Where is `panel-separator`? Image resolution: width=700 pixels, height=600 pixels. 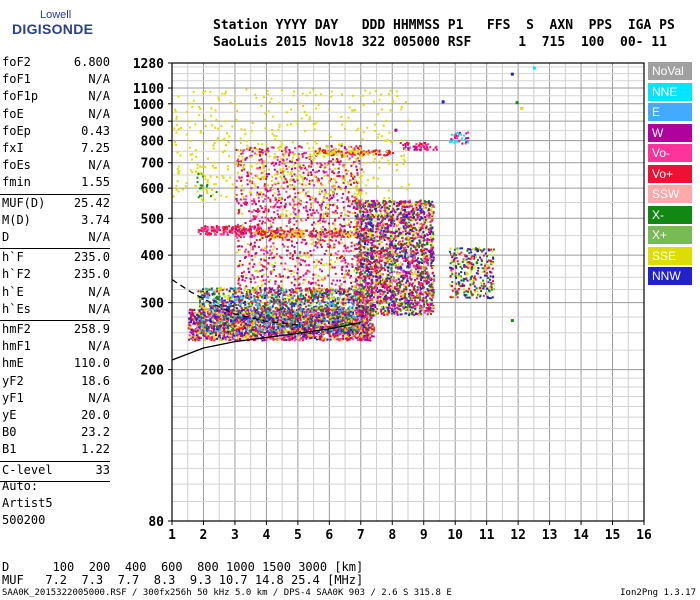 panel-separator is located at coordinates (55, 481).